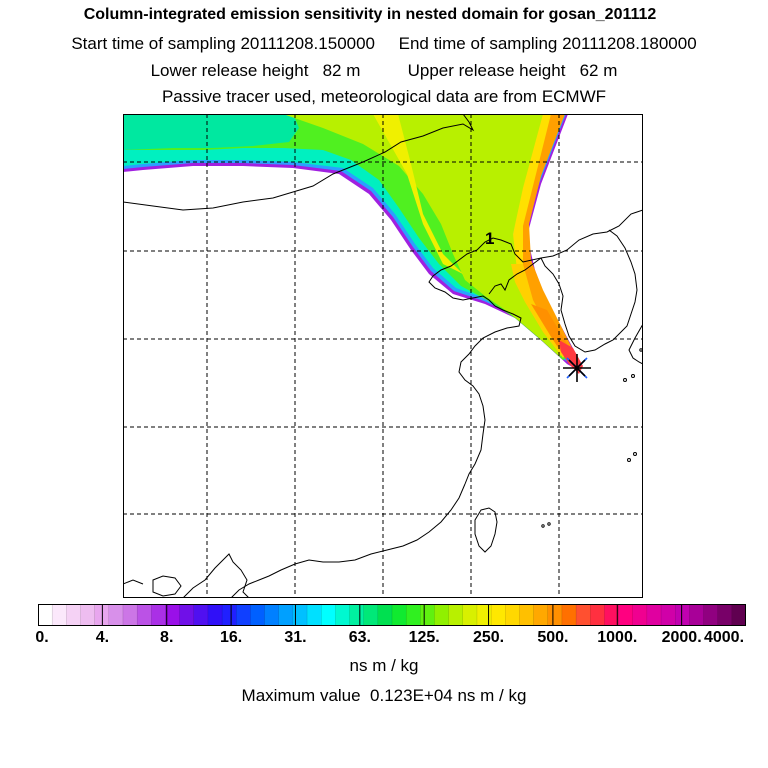 This screenshot has height=768, width=768. Describe the element at coordinates (167, 586) in the screenshot. I see `hainan-coast` at that location.